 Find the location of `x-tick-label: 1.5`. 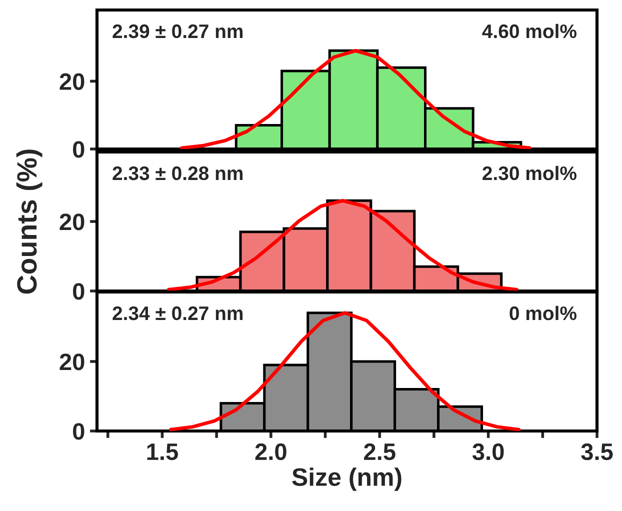

x-tick-label: 1.5 is located at coordinates (162, 452).